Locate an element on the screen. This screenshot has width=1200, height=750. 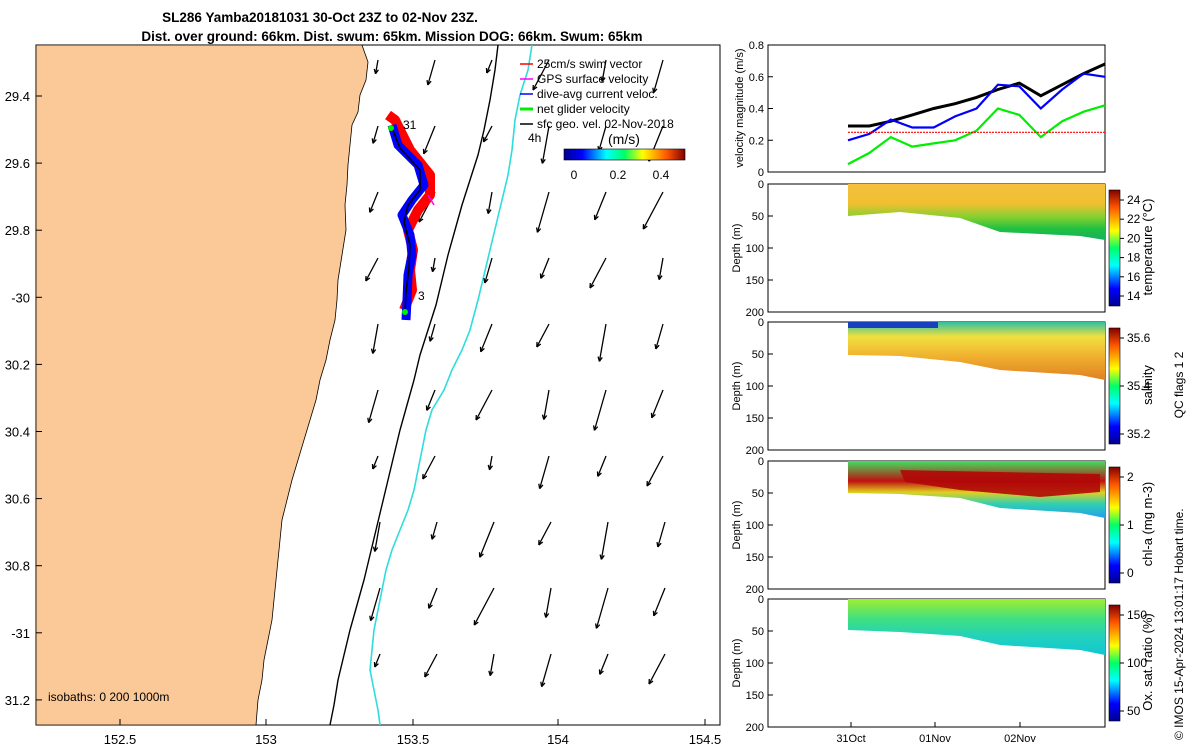
chla-maximum is located at coordinates (1000, 483).